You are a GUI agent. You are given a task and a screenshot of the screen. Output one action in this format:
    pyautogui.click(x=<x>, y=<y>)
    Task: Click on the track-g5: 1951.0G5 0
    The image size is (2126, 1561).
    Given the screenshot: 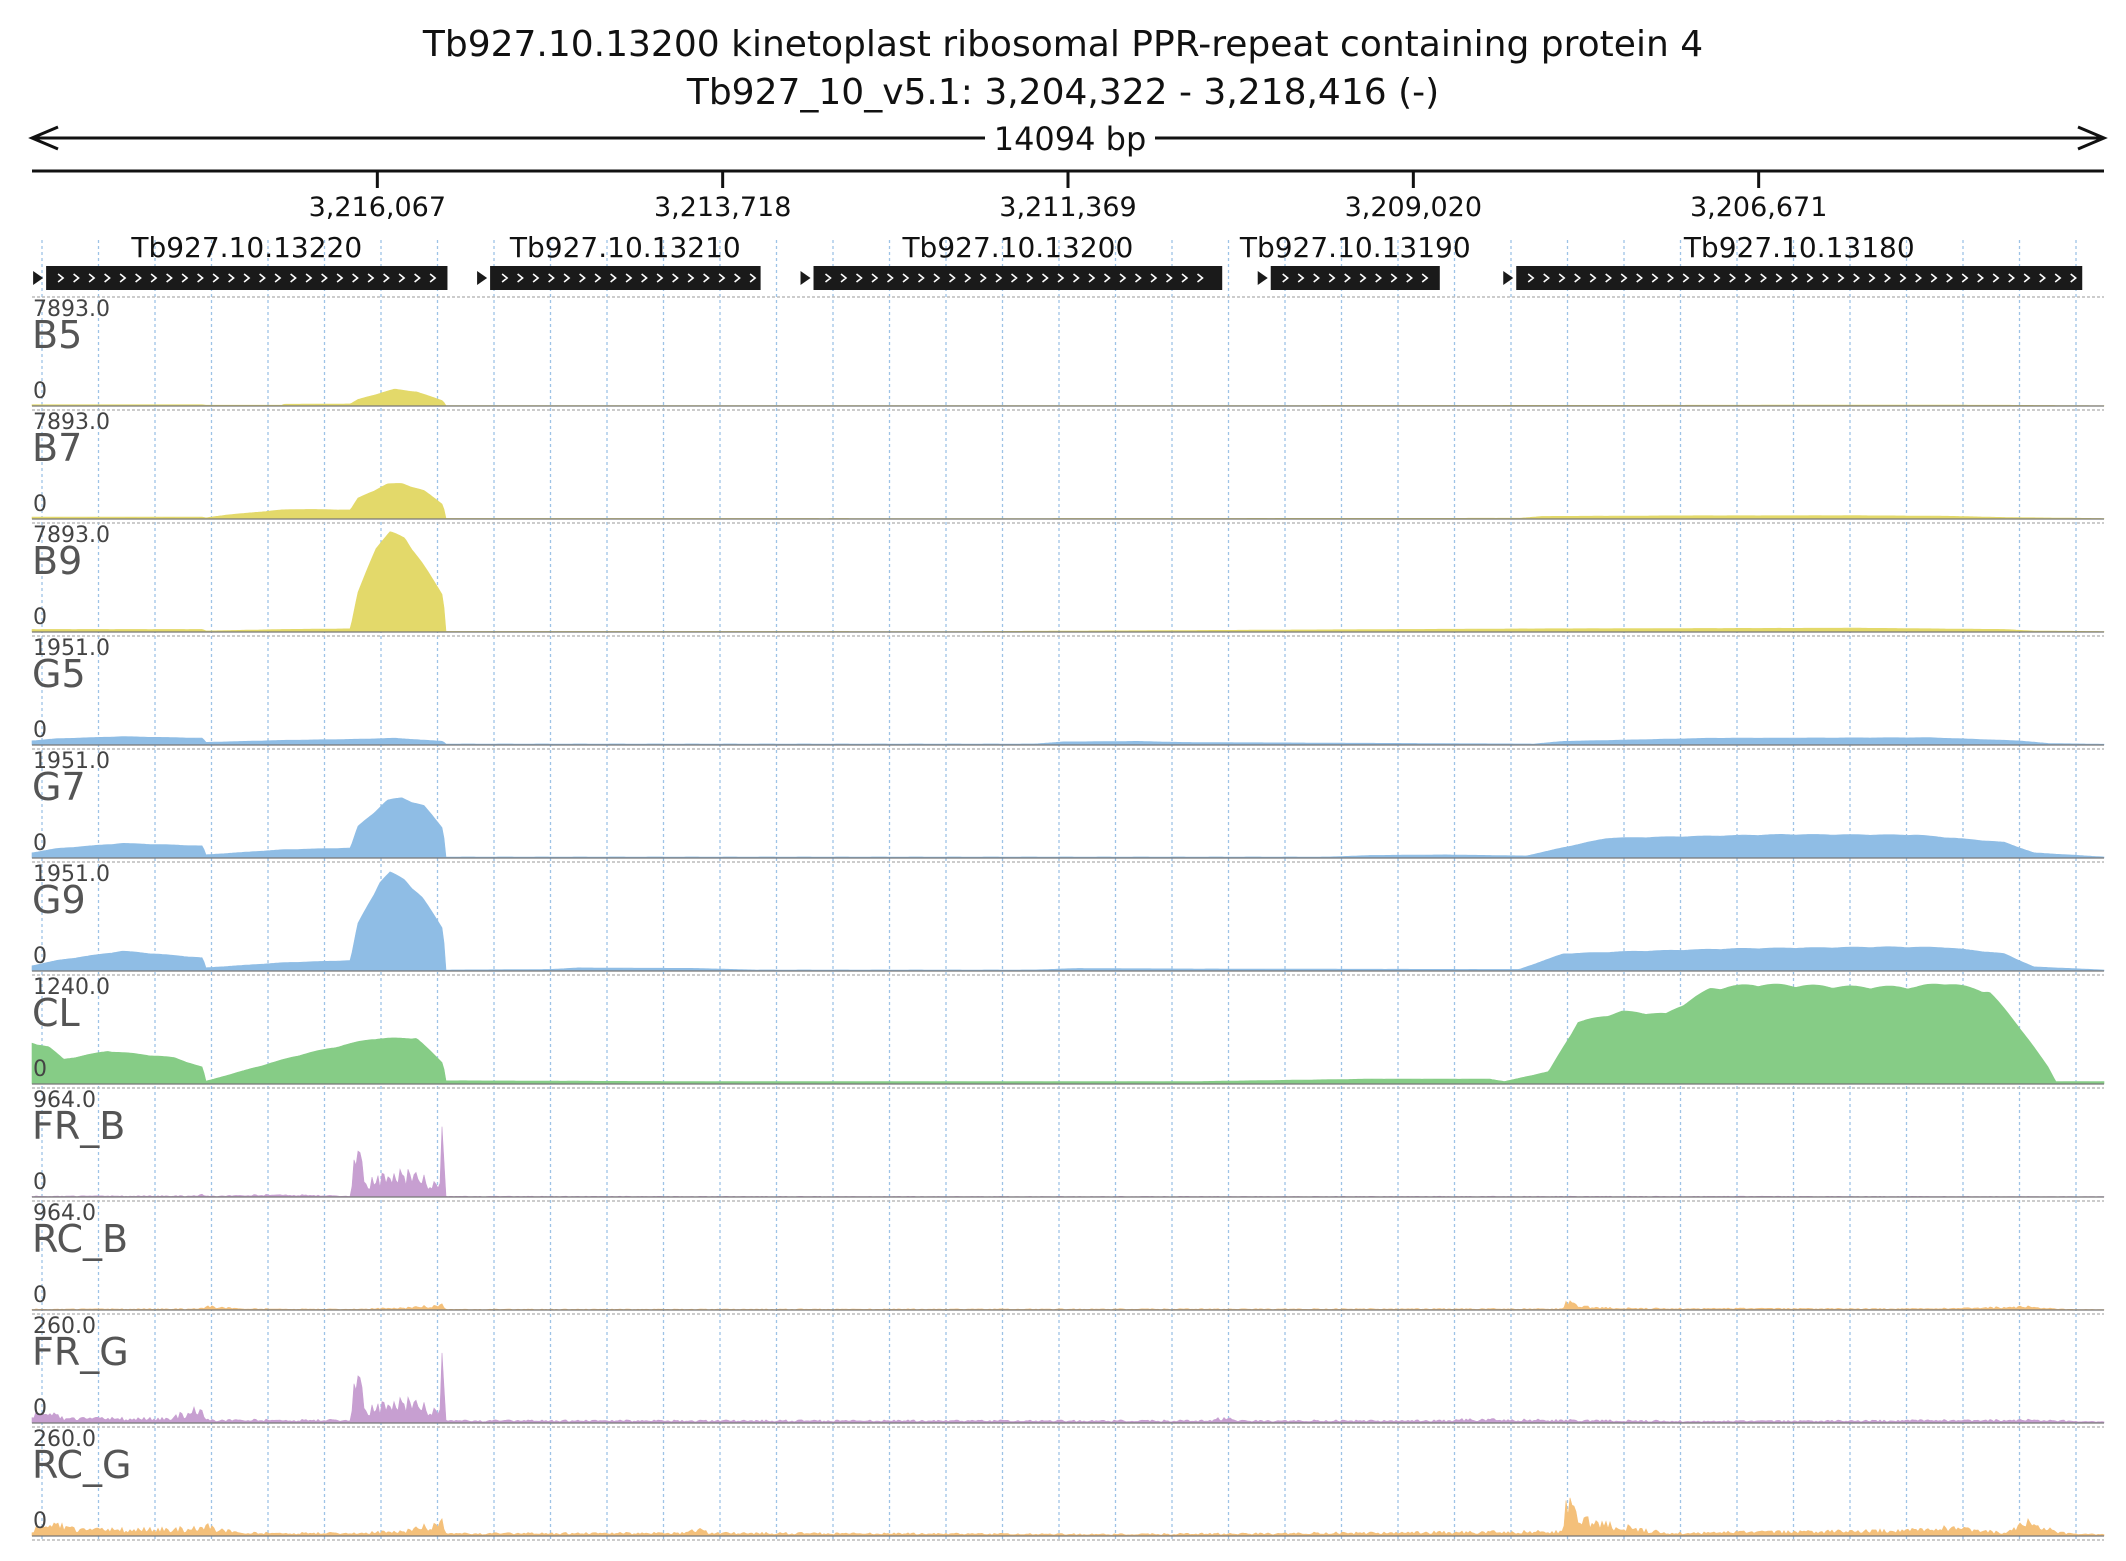 What is the action you would take?
    pyautogui.click(x=1068, y=690)
    